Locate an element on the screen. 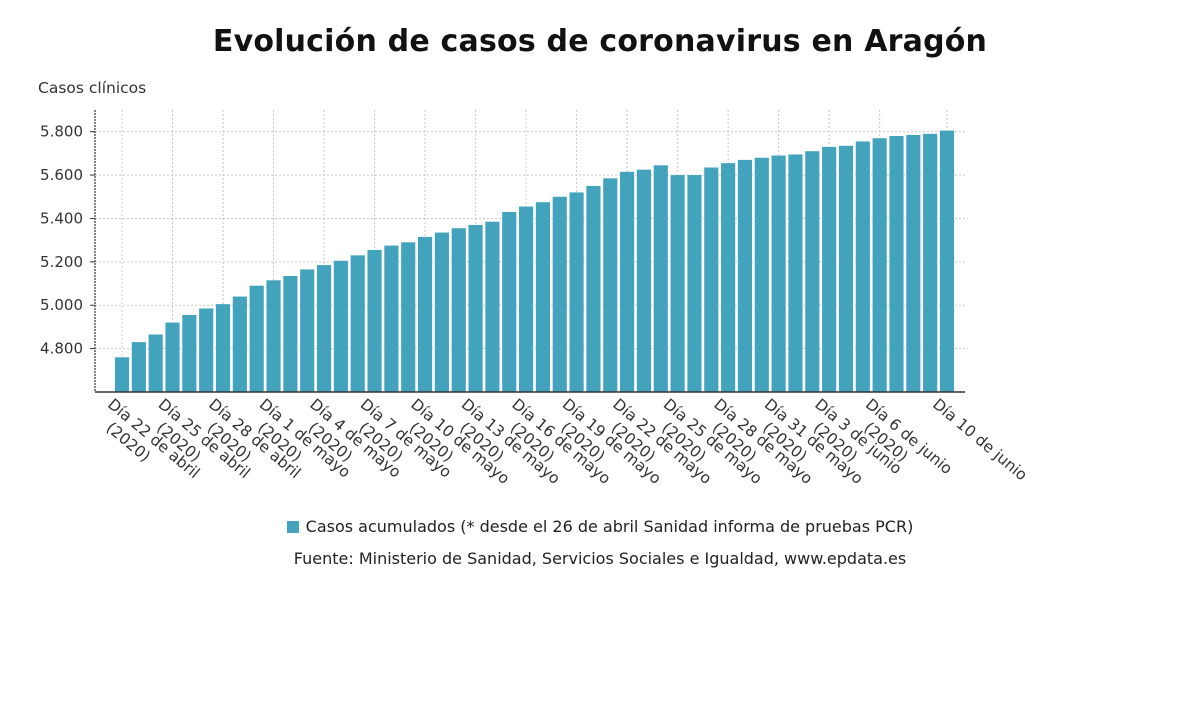 The height and width of the screenshot is (705, 1200). y-tick-labels: 4.800 5.000 5.200 5.400 5.600 5.800 is located at coordinates (61, 240).